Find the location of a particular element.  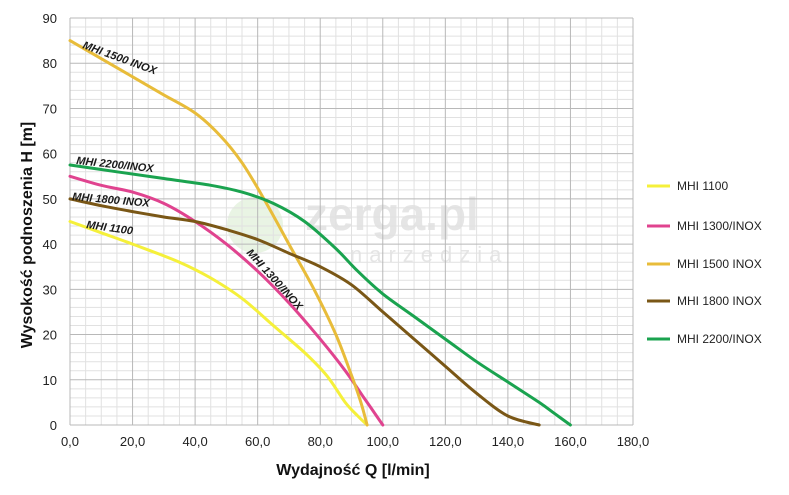

x-axis-title: Wydajność Q [l/min] is located at coordinates (353, 470).